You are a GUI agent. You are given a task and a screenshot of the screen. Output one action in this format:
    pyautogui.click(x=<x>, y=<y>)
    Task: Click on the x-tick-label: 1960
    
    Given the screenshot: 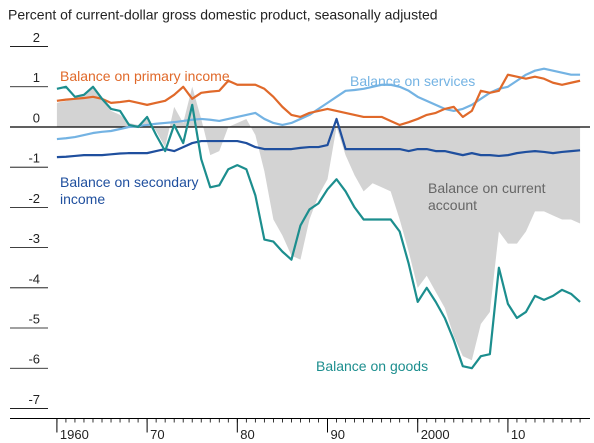 What is the action you would take?
    pyautogui.click(x=74, y=434)
    